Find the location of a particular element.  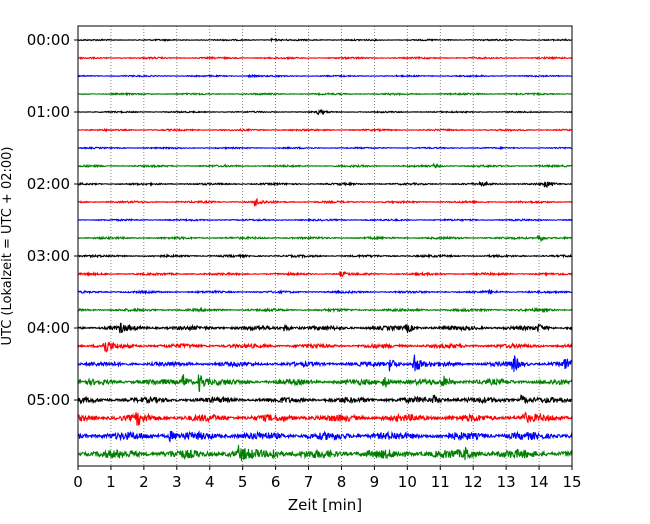

x-tick-label: 9 is located at coordinates (375, 482).